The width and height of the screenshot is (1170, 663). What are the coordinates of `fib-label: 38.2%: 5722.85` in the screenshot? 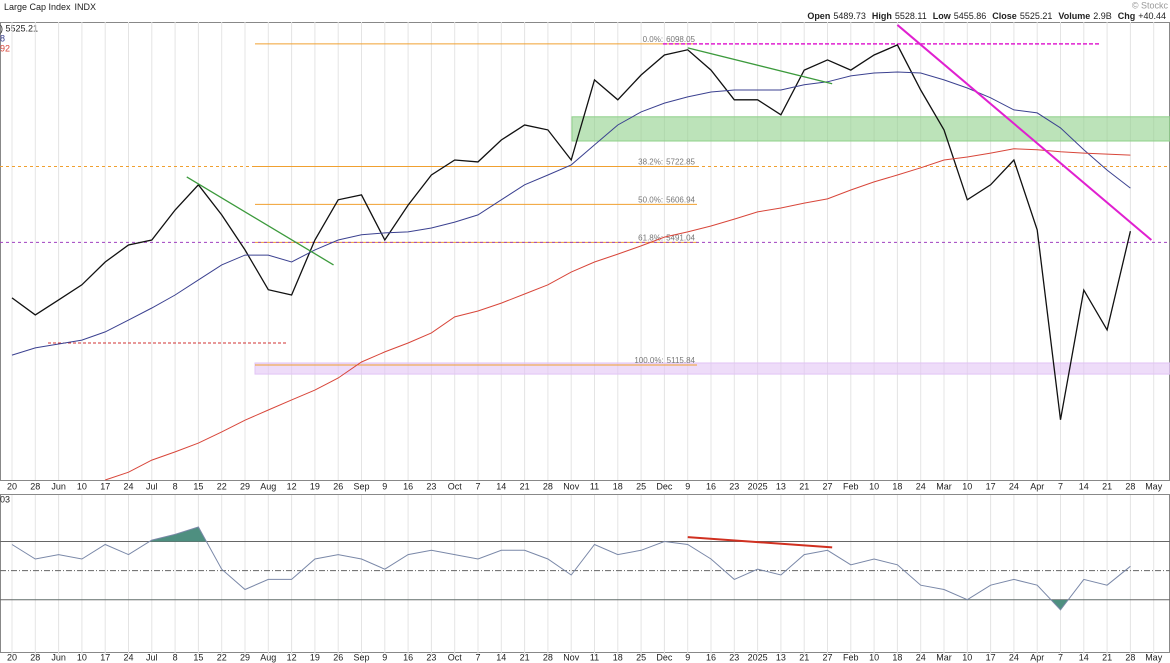 It's located at (666, 162).